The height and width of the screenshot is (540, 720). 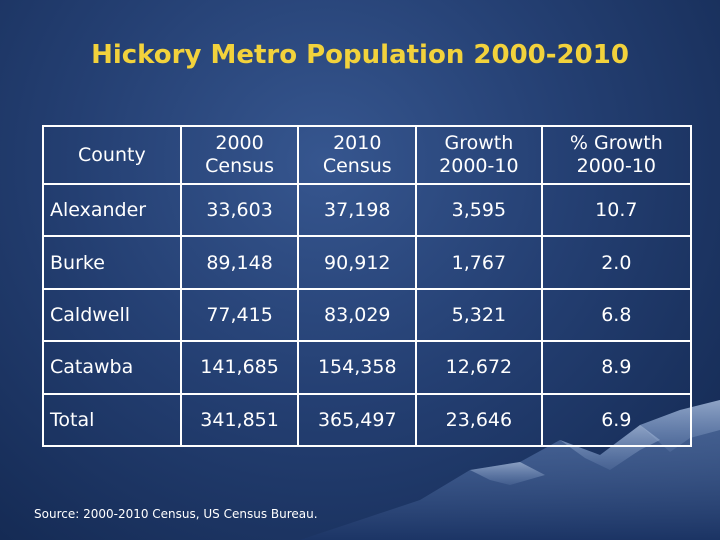 I want to click on census-2000-cell: 141,685, so click(x=239, y=367).